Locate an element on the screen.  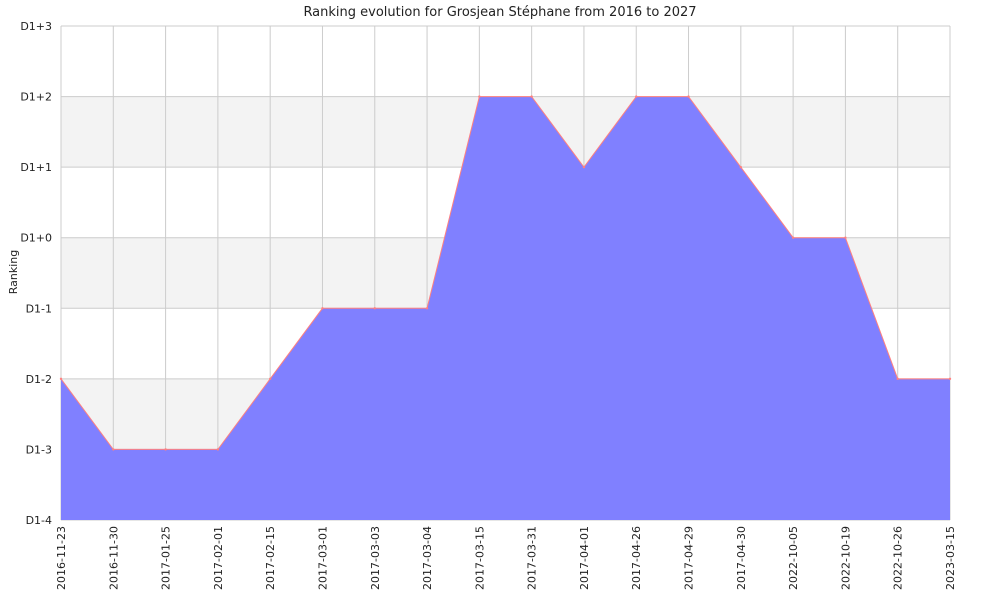
x-tick-label-4: 2017-02-15 is located at coordinates (270, 558).